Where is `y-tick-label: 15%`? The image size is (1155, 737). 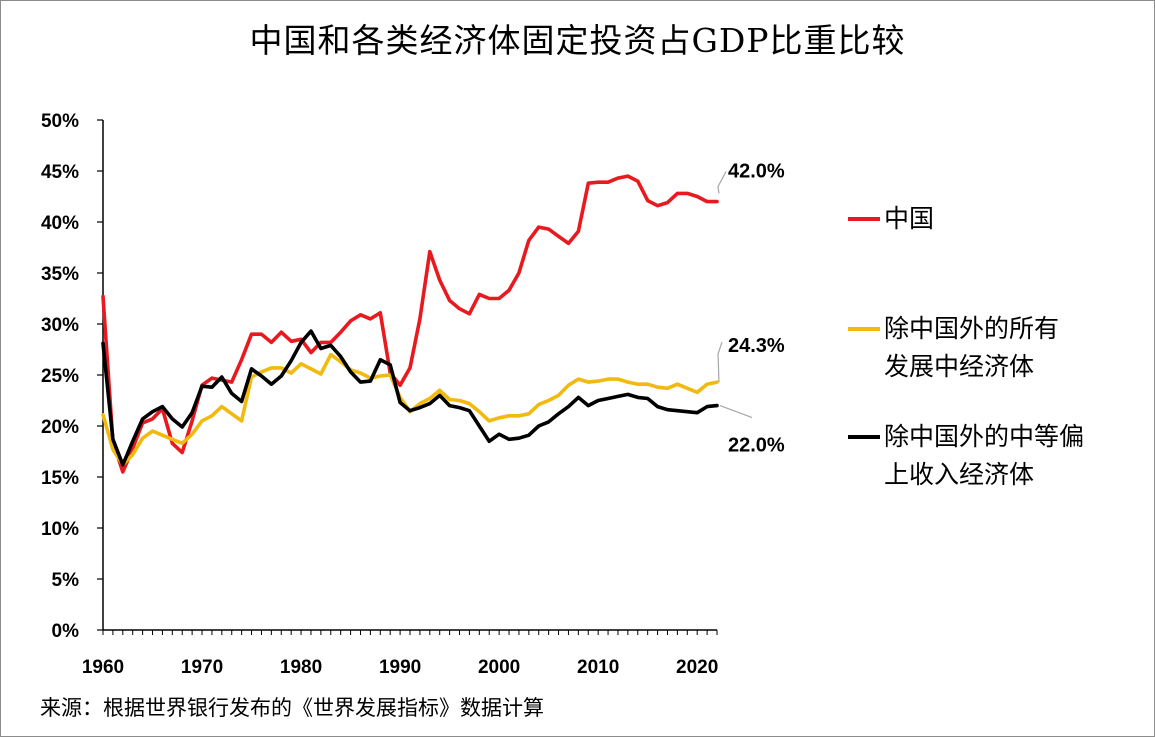 y-tick-label: 15% is located at coordinates (60, 478).